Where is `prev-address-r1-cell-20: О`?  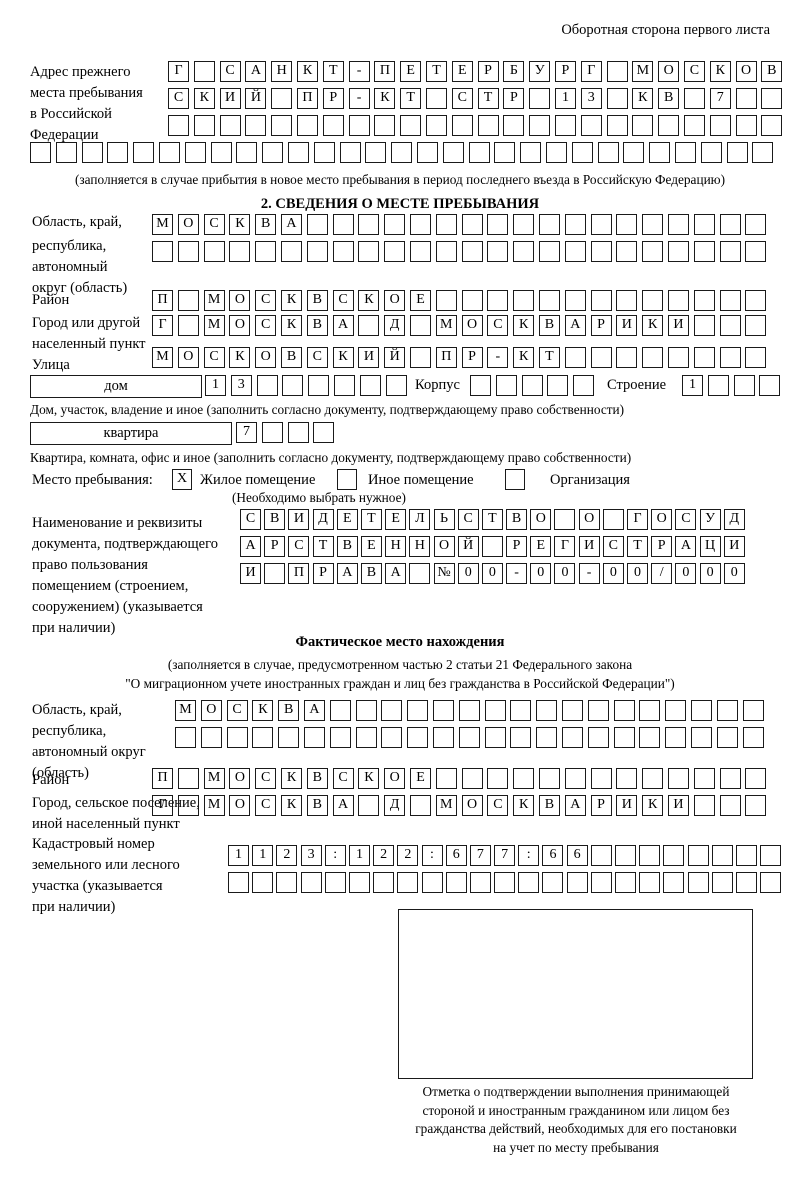
prev-address-r1-cell-20: О is located at coordinates (669, 71).